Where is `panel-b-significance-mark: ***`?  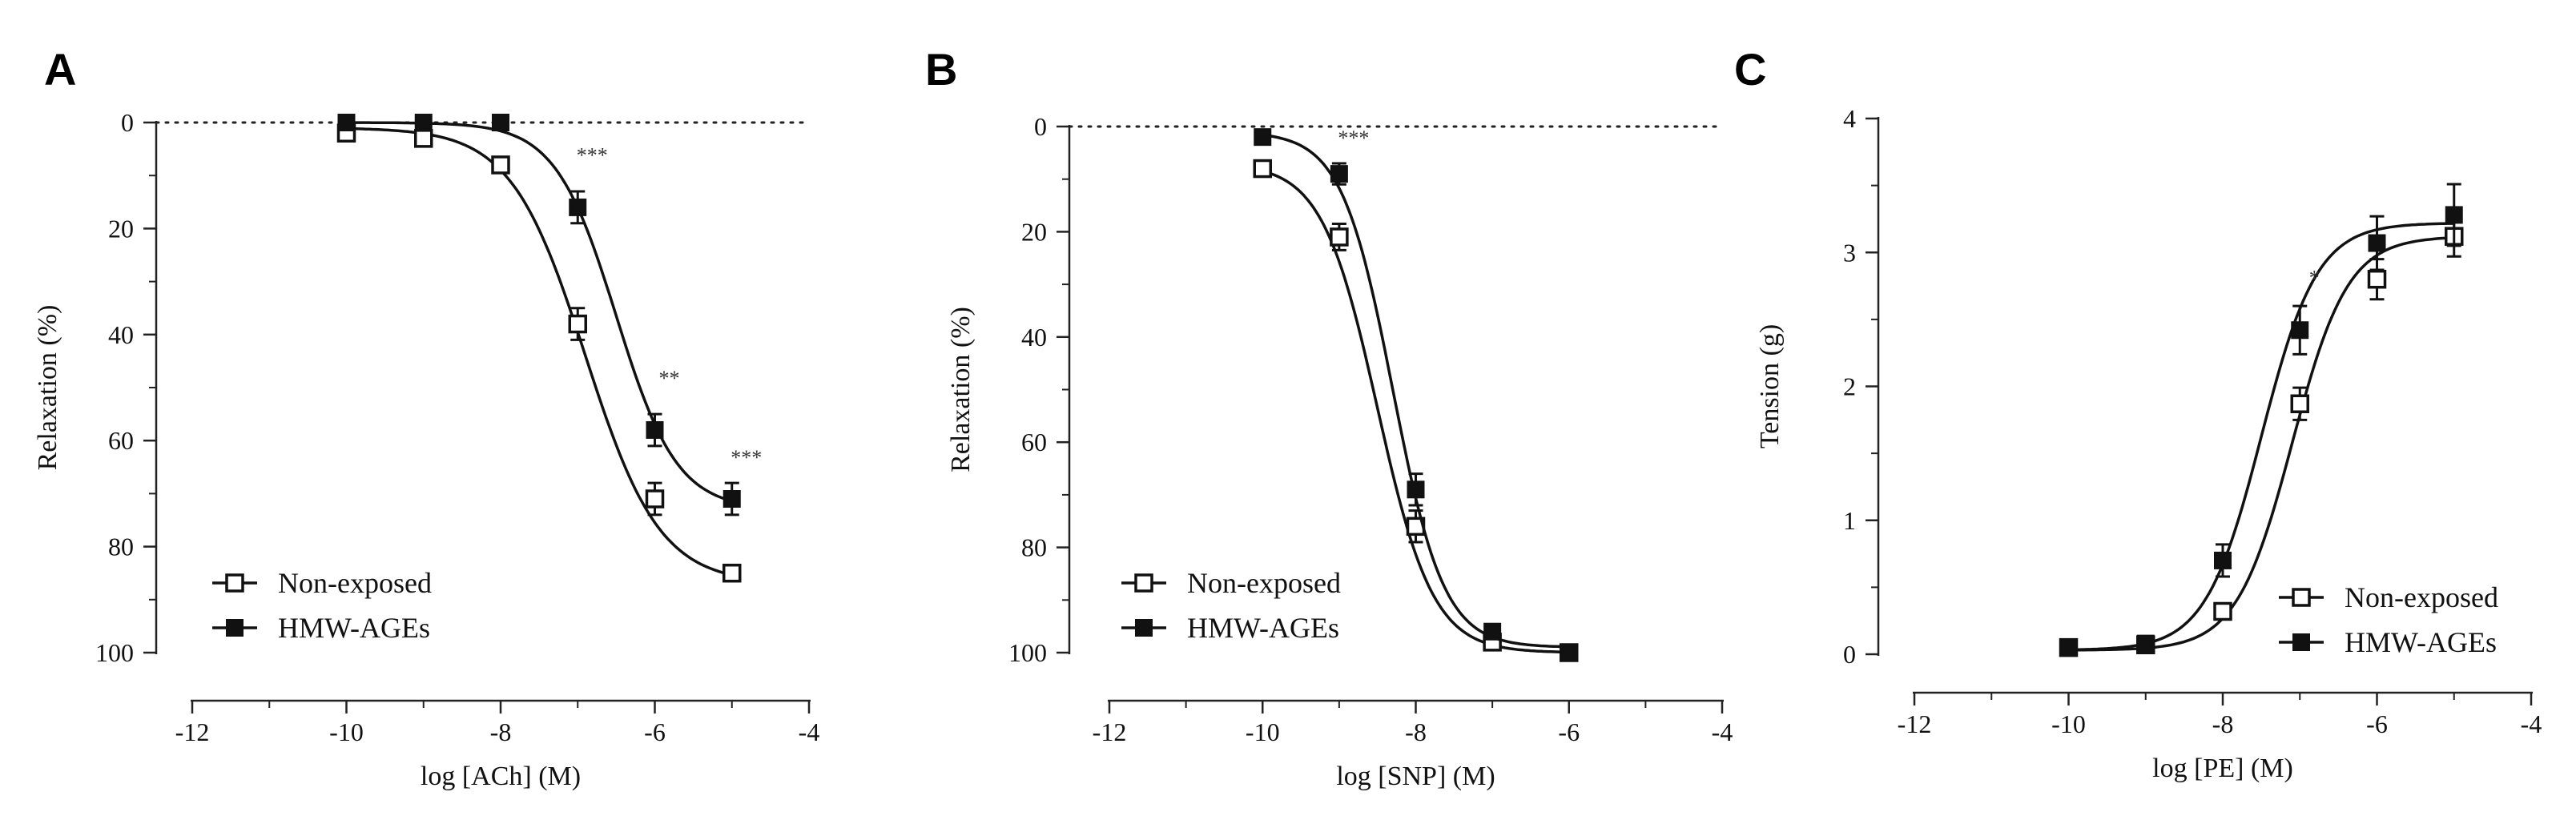 panel-b-significance-mark: *** is located at coordinates (1353, 138).